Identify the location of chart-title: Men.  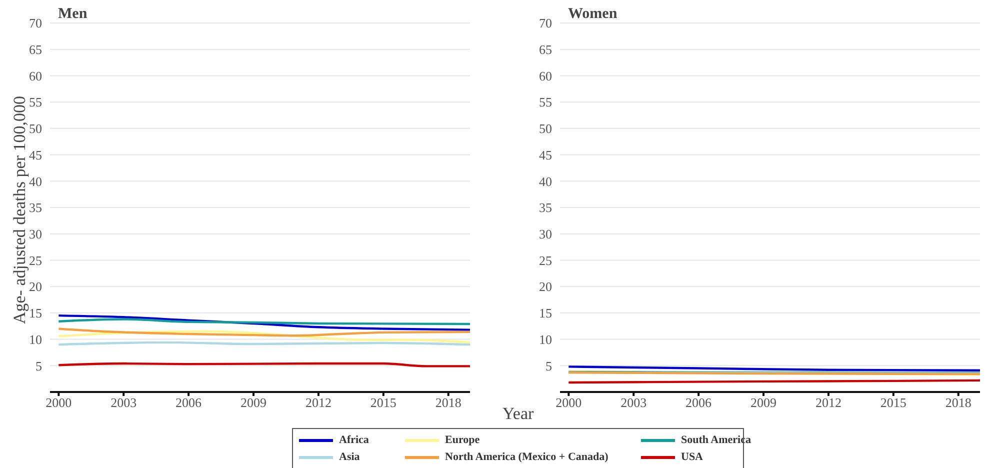
(73, 14).